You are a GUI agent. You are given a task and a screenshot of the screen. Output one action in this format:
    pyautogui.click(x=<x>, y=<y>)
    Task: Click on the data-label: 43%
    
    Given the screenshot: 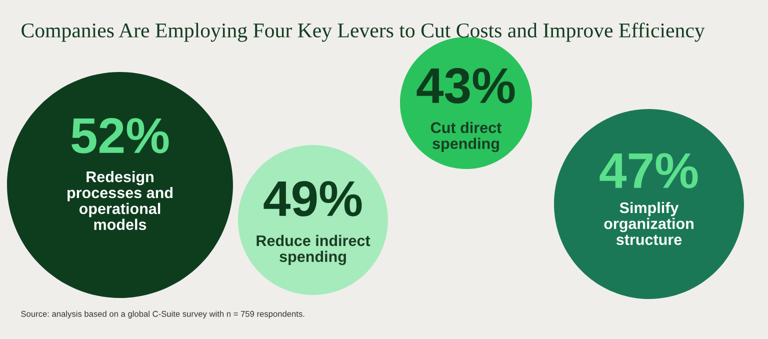 What is the action you would take?
    pyautogui.click(x=465, y=86)
    